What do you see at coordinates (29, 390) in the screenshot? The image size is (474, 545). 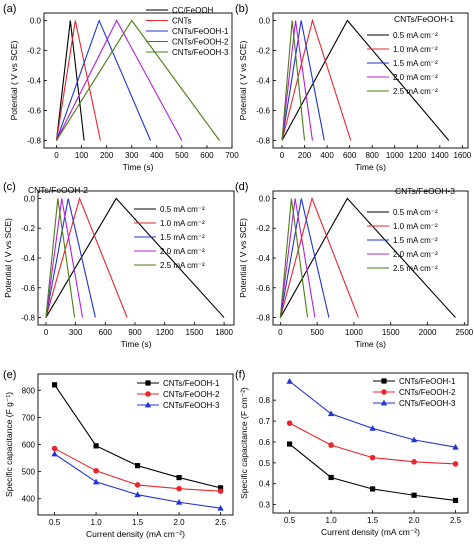 I see `y-tick-label: 800` at bounding box center [29, 390].